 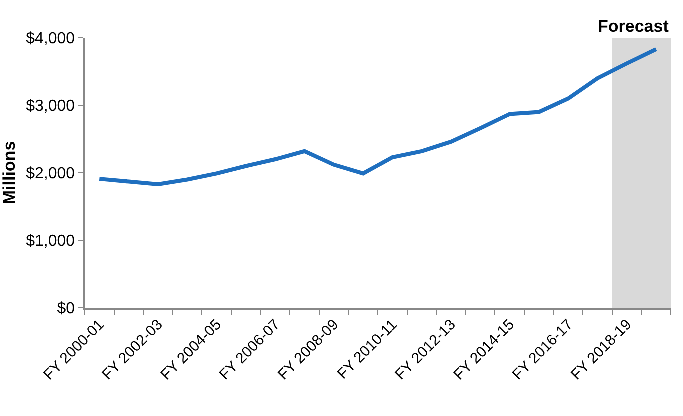 What do you see at coordinates (51, 39) in the screenshot?
I see `y-tick-label: $4,000` at bounding box center [51, 39].